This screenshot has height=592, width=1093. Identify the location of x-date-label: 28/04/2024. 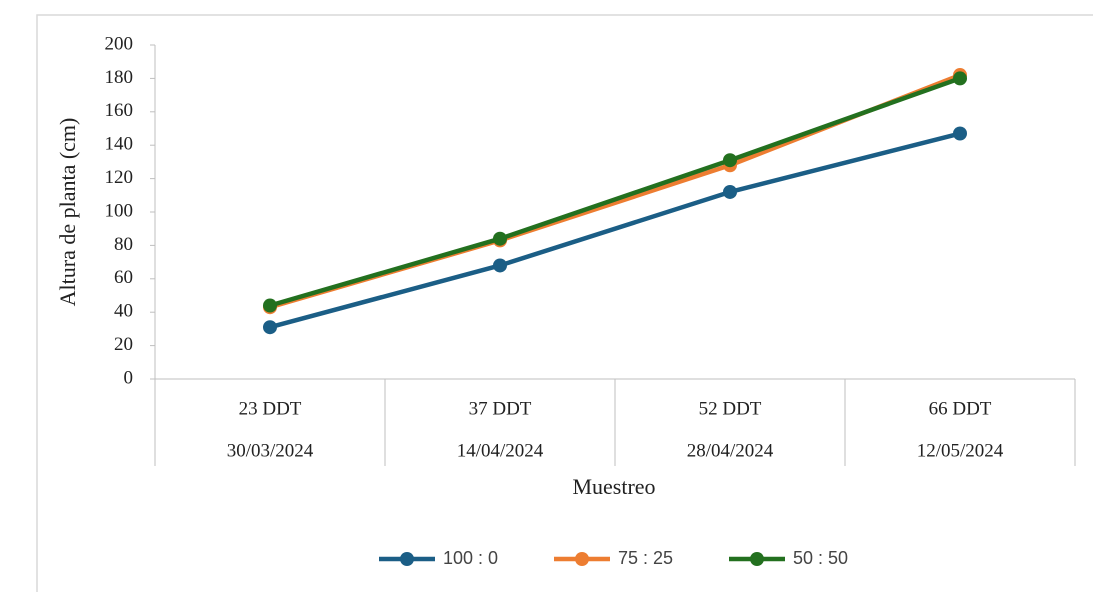
(730, 450).